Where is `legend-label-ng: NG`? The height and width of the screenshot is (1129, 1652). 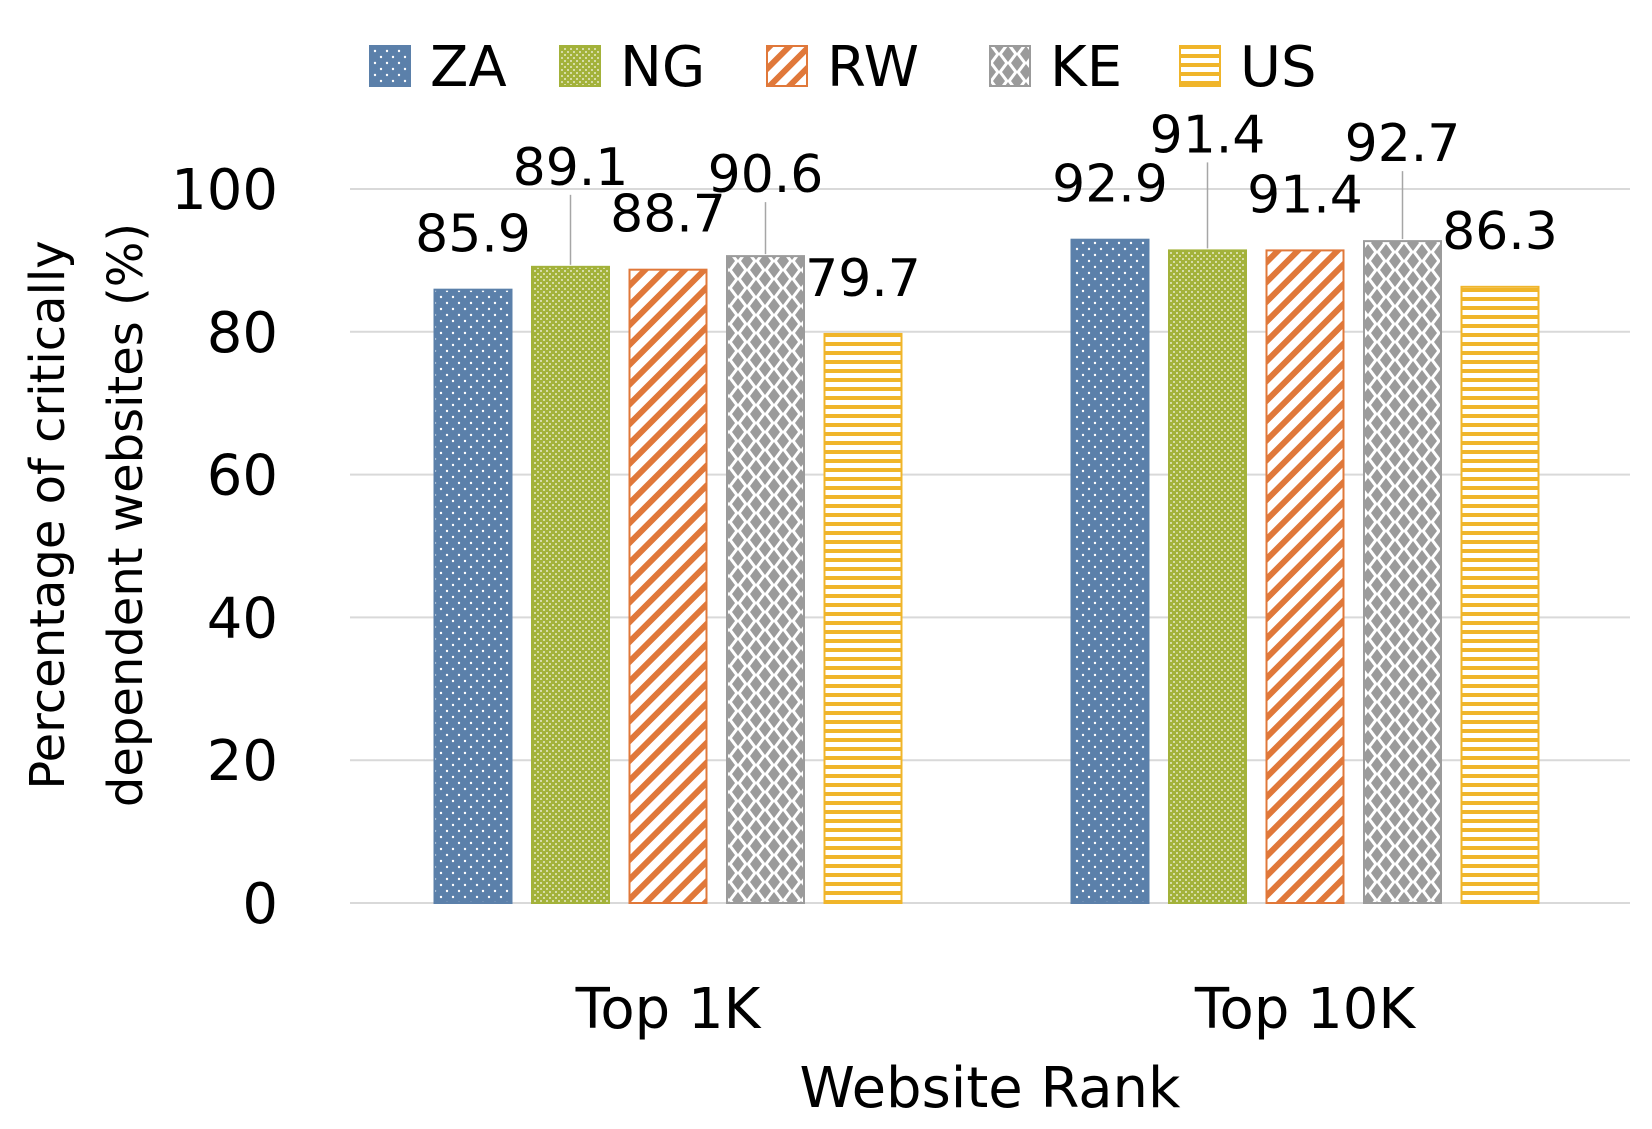 legend-label-ng: NG is located at coordinates (662, 67).